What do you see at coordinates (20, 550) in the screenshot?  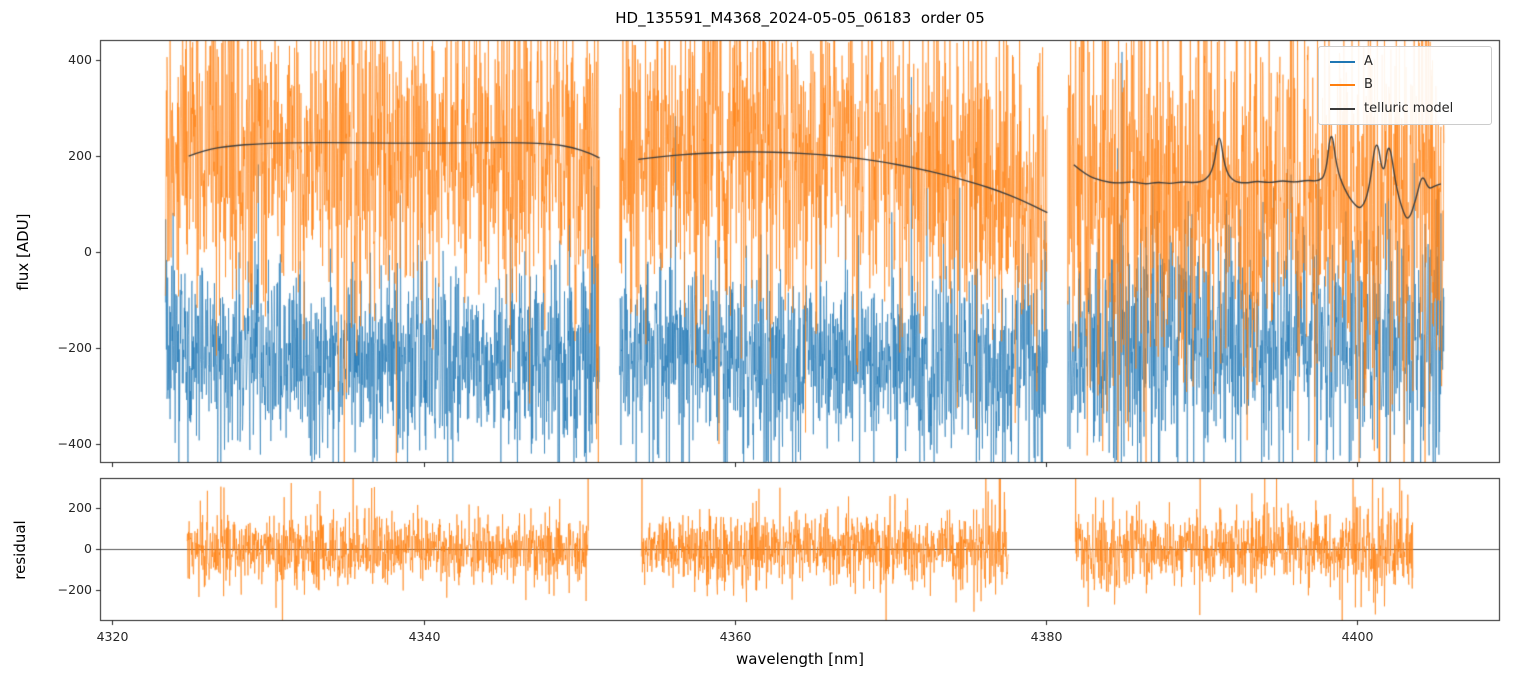 I see `residual-axis-label: residual` at bounding box center [20, 550].